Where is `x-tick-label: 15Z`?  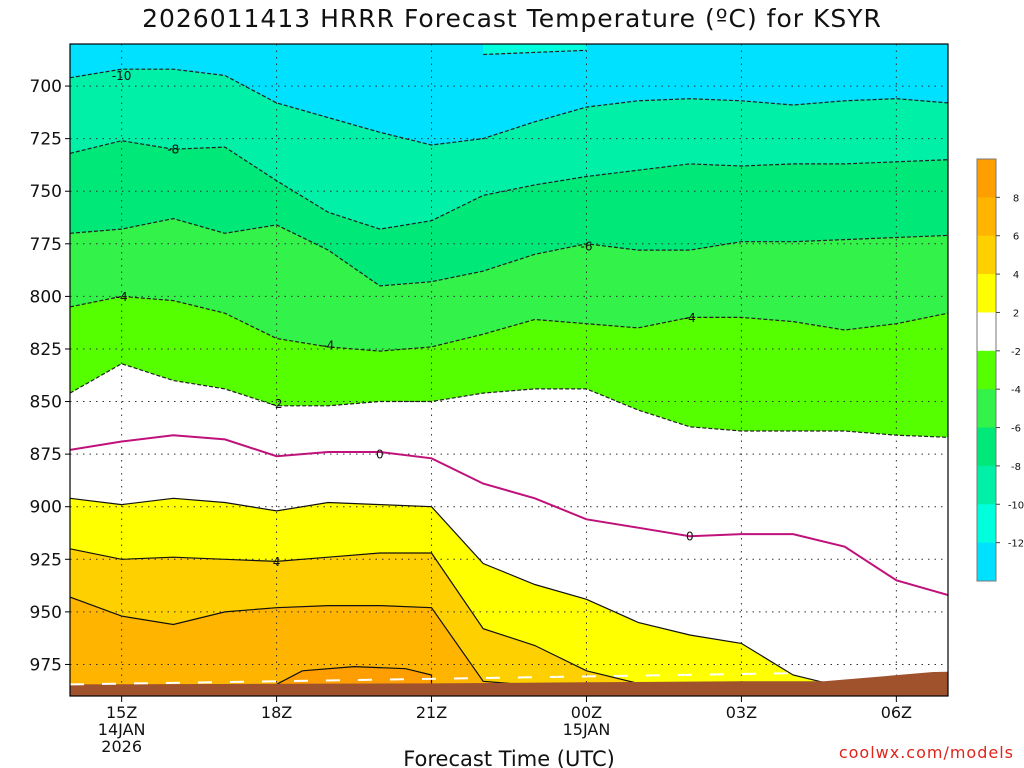 x-tick-label: 15Z is located at coordinates (121, 712).